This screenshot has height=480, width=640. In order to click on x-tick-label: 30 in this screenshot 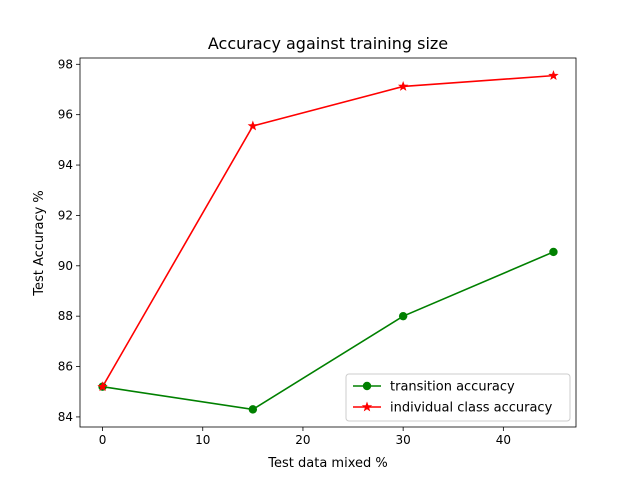, I will do `click(403, 440)`.